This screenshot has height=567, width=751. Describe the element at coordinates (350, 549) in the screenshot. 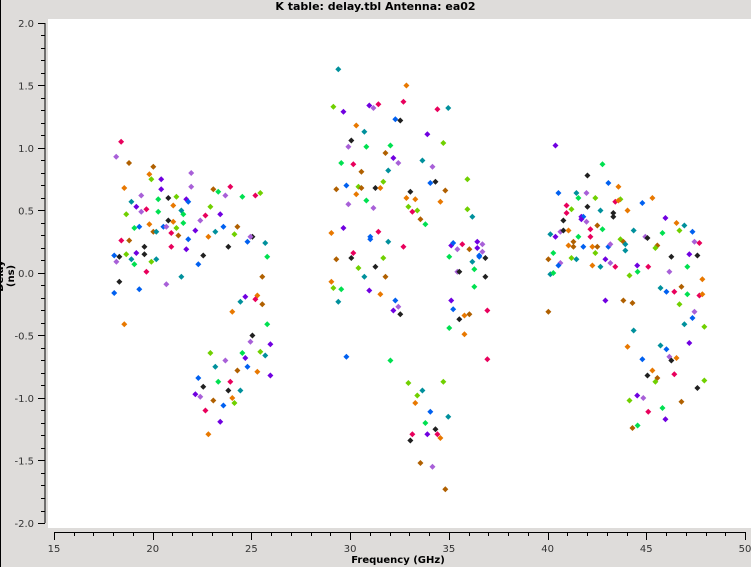

I see `x-tick-label: 30` at that location.